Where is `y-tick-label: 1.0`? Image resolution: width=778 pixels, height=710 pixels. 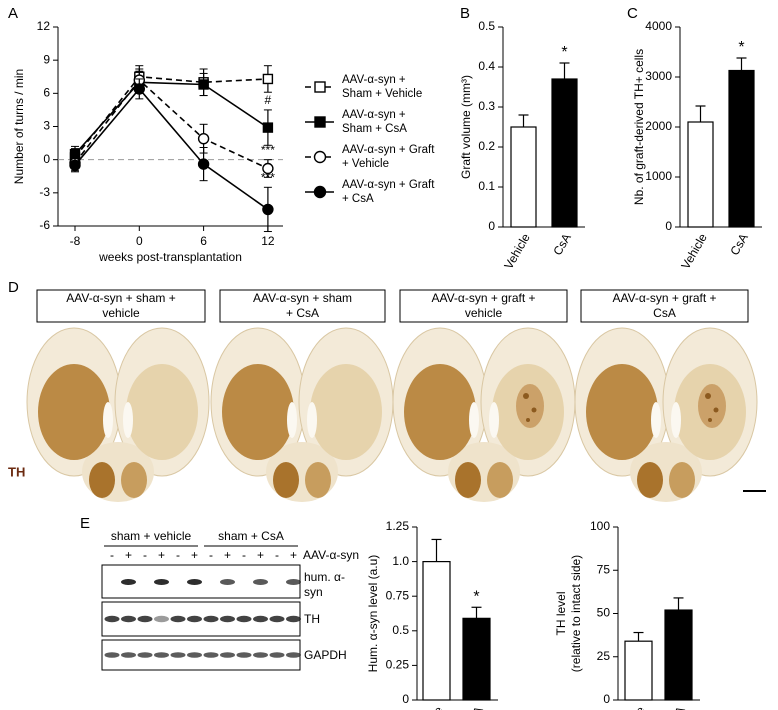
y-tick-label: 1.0 is located at coordinates (400, 561).